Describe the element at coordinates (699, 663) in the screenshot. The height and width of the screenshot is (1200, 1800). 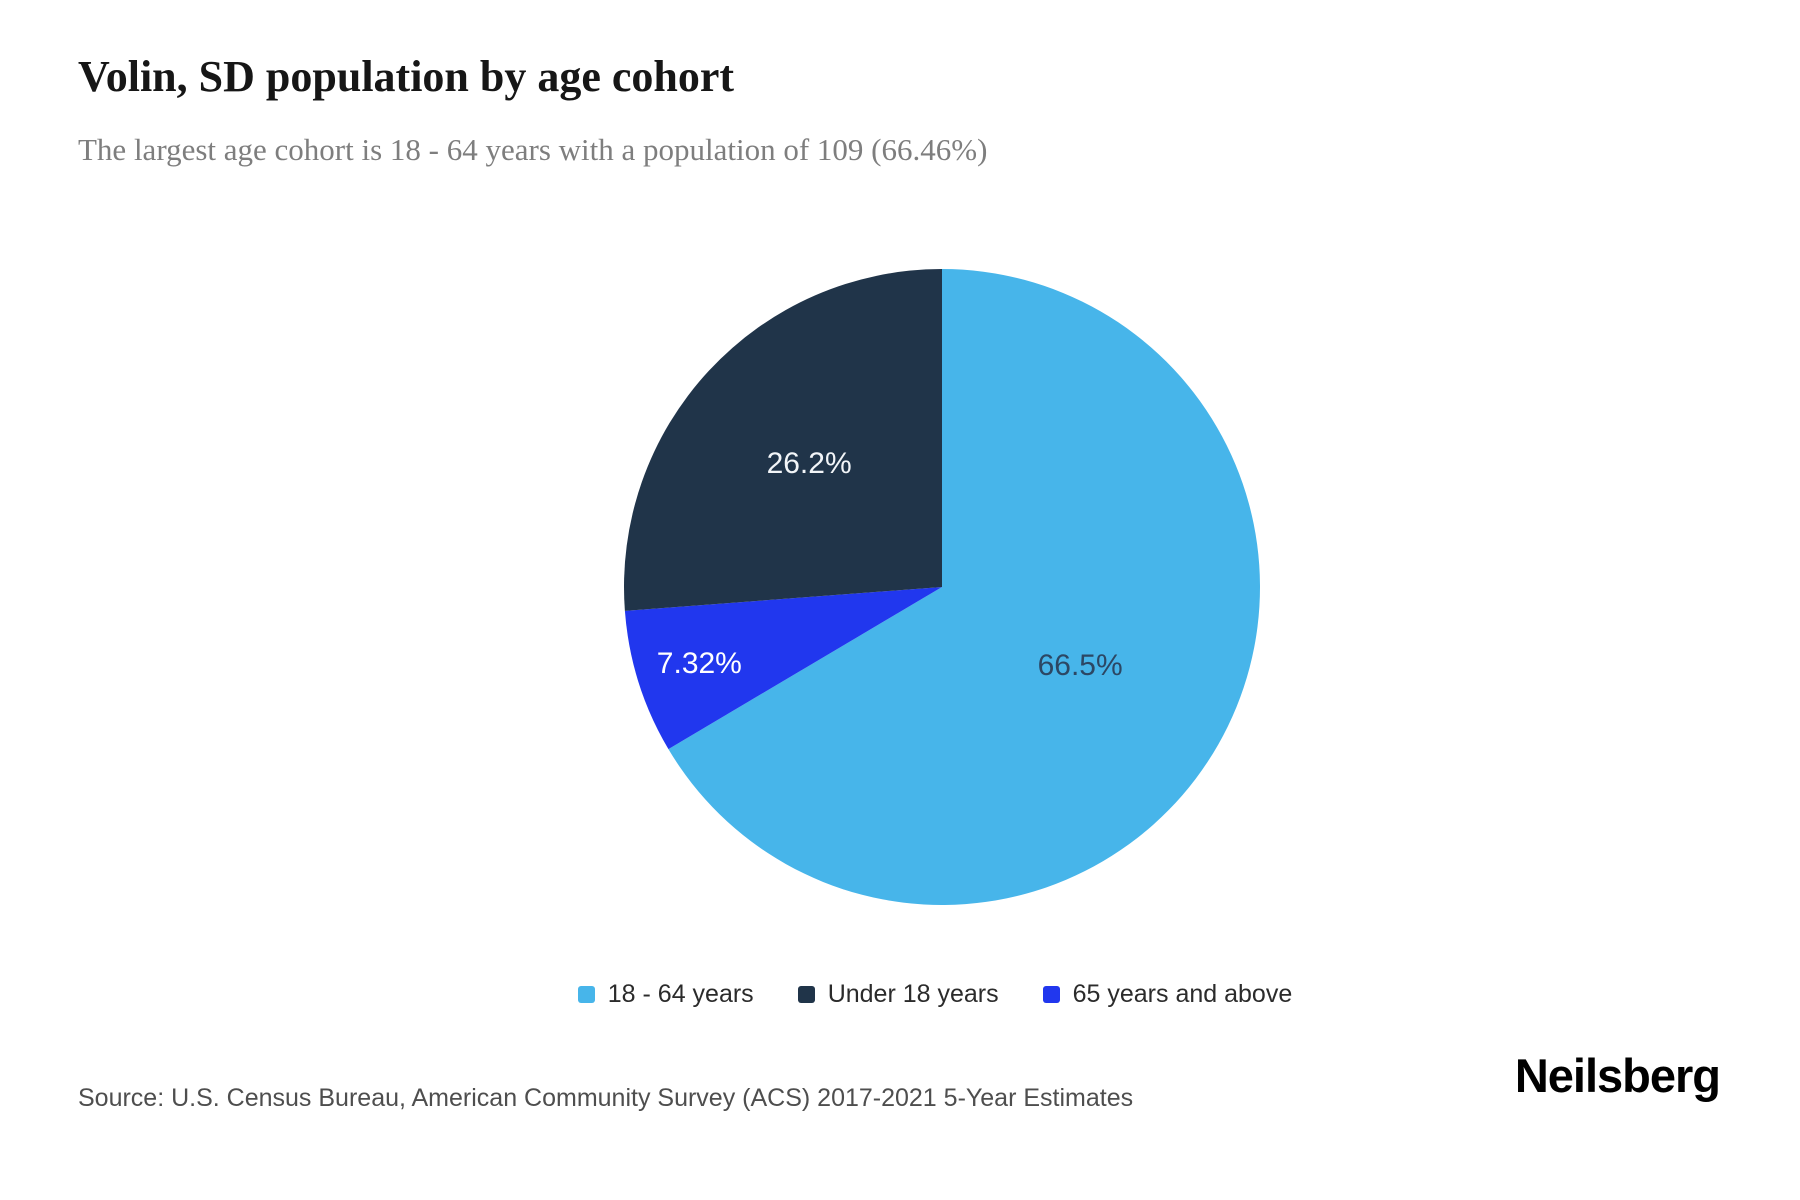
I see `pie-slice-percentage-label: 7.32%` at that location.